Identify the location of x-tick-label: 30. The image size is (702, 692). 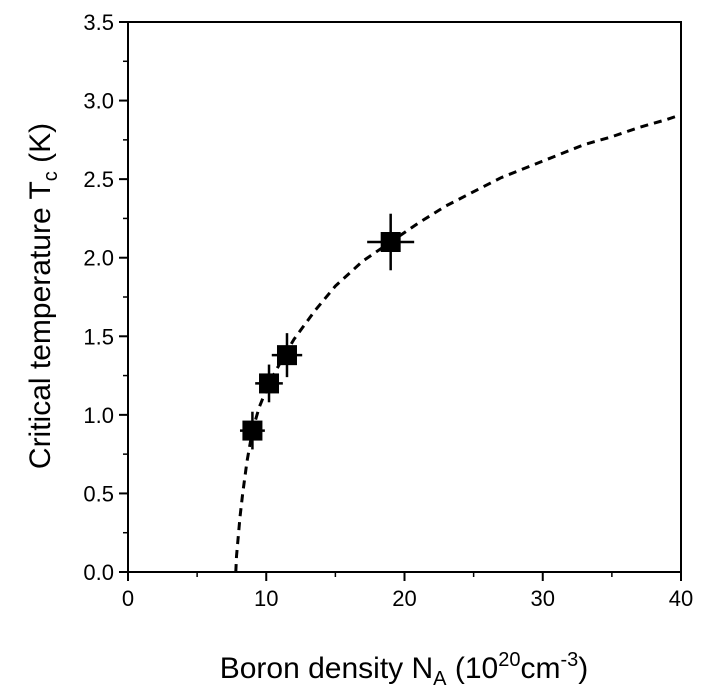
(543, 598).